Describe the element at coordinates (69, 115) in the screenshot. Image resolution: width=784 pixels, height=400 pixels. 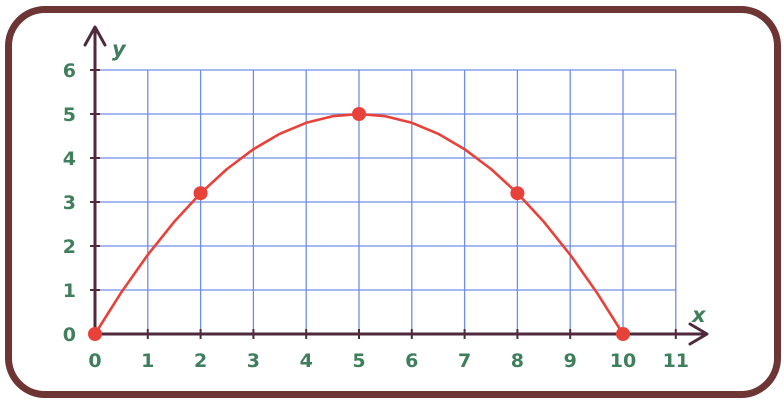
I see `y-tick-label: 5` at that location.